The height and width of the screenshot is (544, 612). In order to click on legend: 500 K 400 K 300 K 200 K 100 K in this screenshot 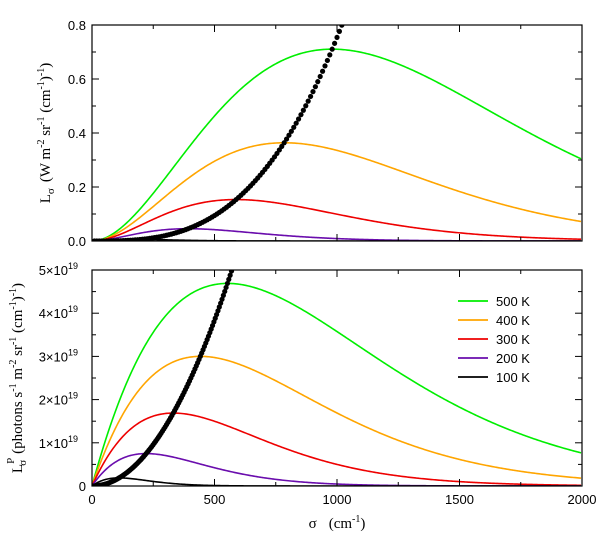, I will do `click(494, 339)`.